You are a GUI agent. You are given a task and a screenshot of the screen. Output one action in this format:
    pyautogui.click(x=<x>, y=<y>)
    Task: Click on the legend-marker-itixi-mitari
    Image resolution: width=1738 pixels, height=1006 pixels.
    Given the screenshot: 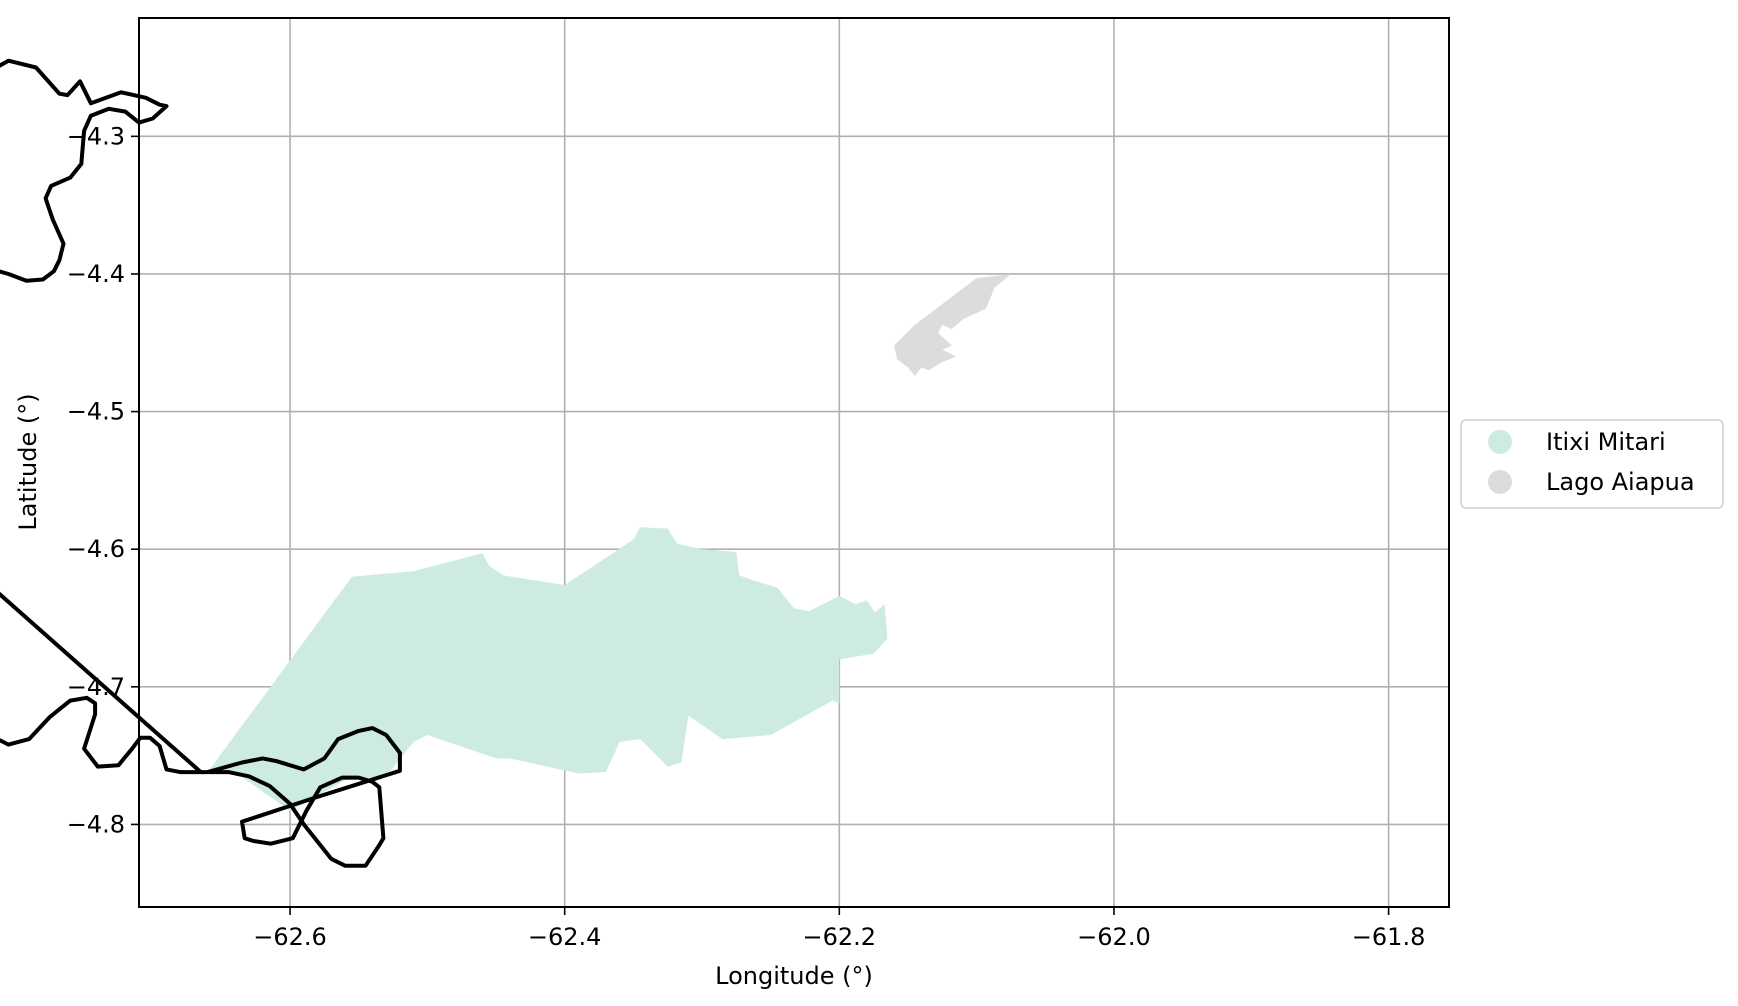 What is the action you would take?
    pyautogui.click(x=1500, y=442)
    